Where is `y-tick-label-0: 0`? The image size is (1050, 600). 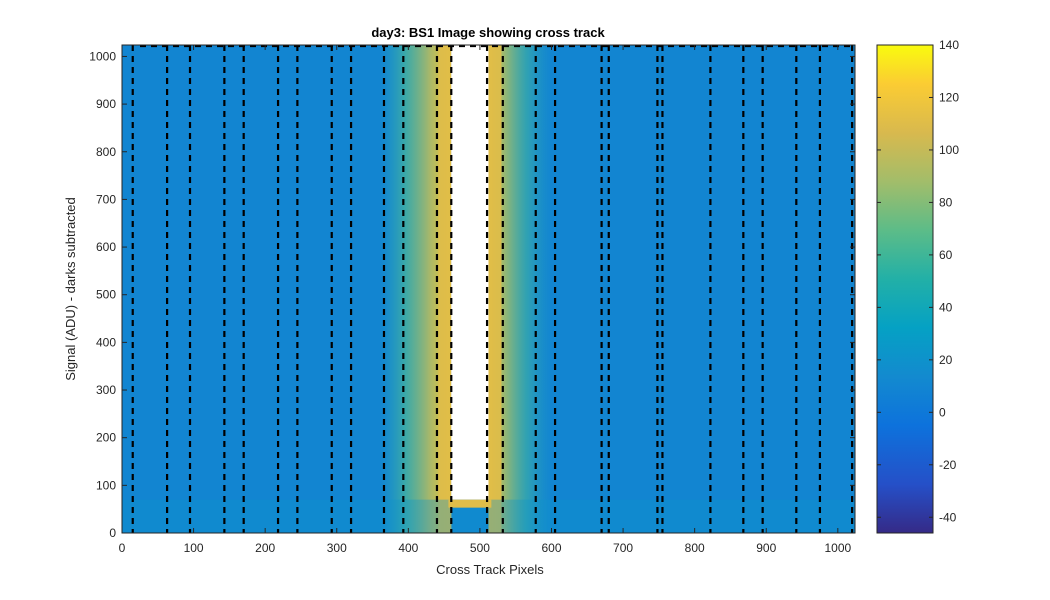 y-tick-label-0: 0 is located at coordinates (112, 533).